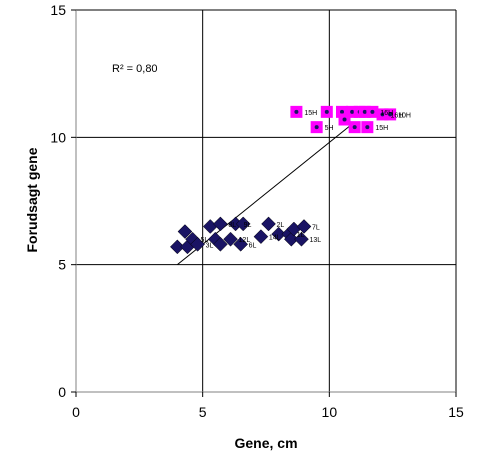  I want to click on point-label-0-20: 7L, so click(316, 227).